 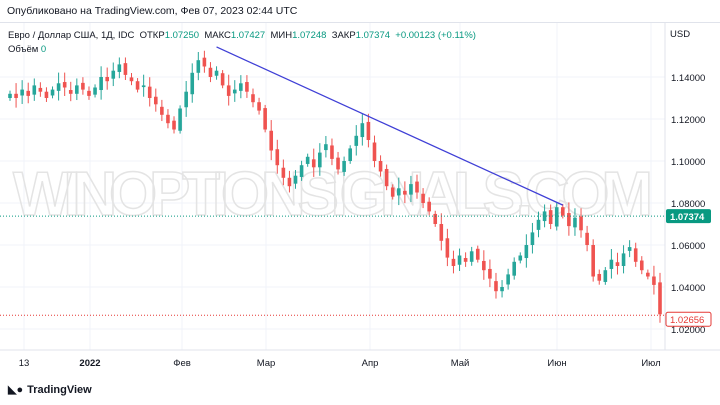 What do you see at coordinates (373, 35) in the screenshot?
I see `close-value: 1.07374` at bounding box center [373, 35].